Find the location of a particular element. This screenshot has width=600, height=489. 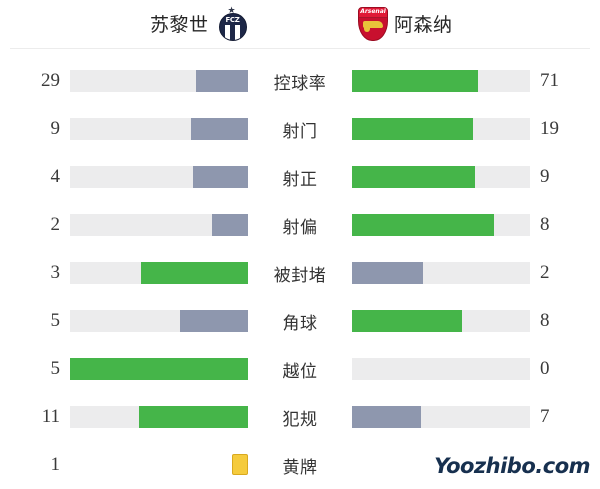

card-row: 1 黄牌 is located at coordinates (300, 465).